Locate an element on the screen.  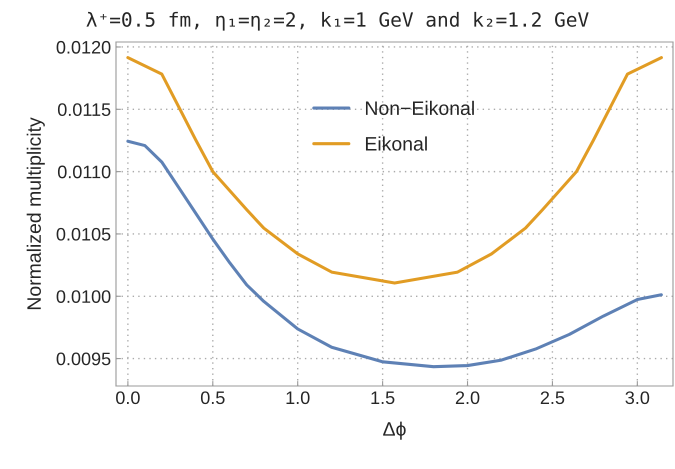
x-tick-label: 1.0 is located at coordinates (298, 397).